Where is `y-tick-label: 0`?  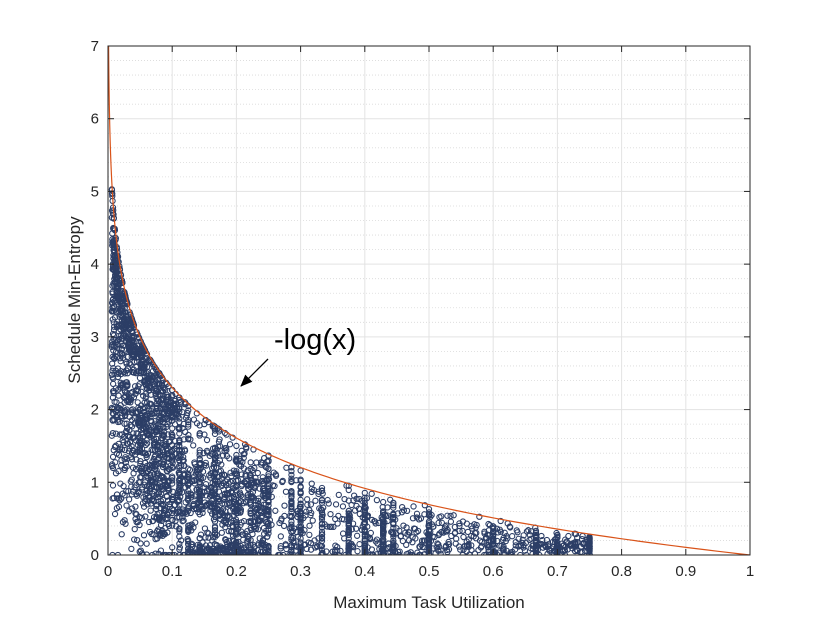
y-tick-label: 0 is located at coordinates (95, 555).